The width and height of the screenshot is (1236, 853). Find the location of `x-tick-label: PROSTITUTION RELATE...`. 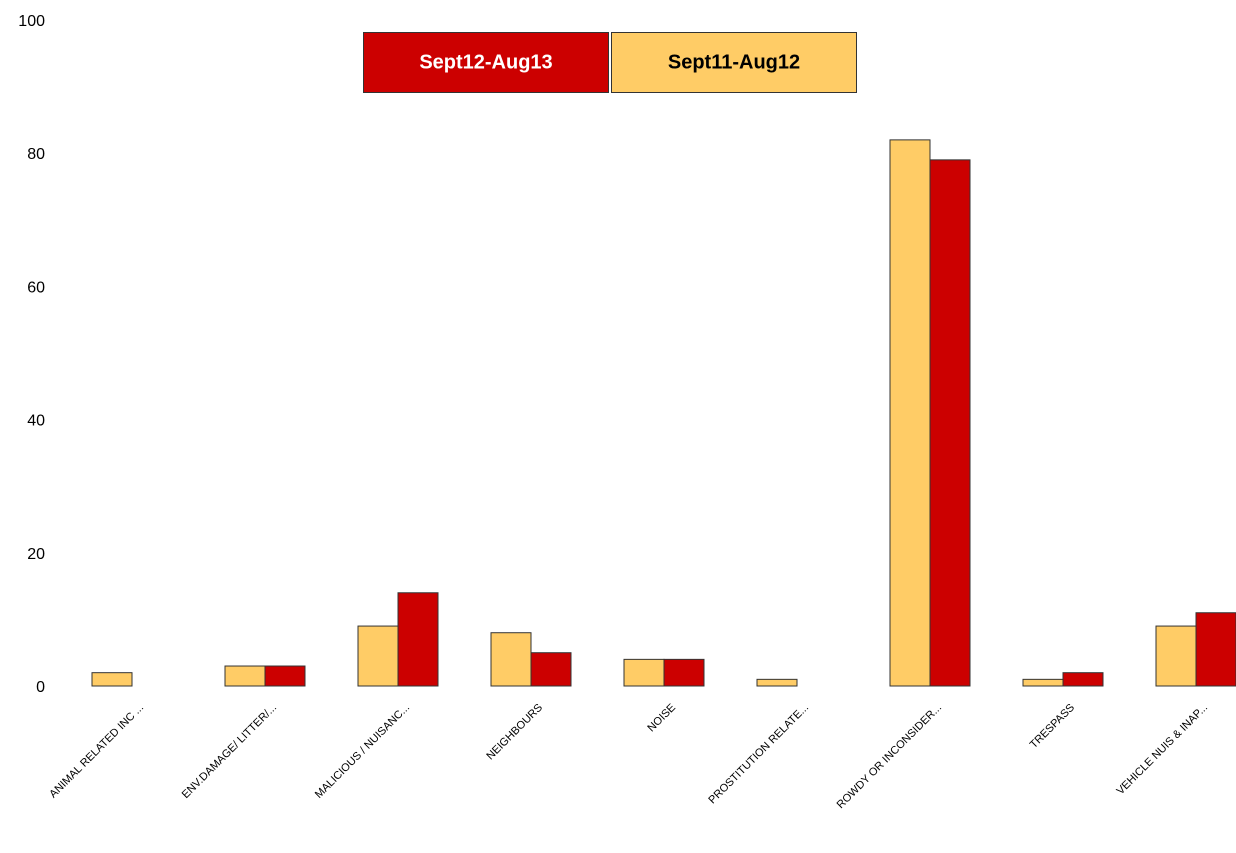

x-tick-label: PROSTITUTION RELATE... is located at coordinates (758, 754).